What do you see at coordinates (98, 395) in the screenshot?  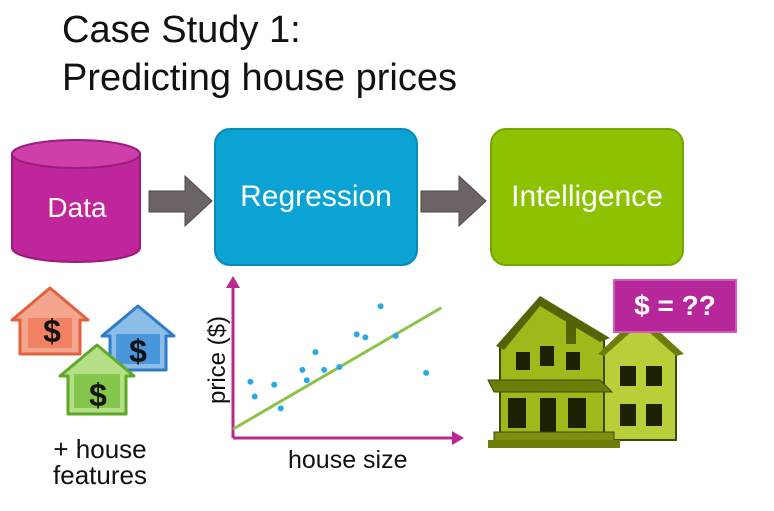 I see `dollar-green: $` at bounding box center [98, 395].